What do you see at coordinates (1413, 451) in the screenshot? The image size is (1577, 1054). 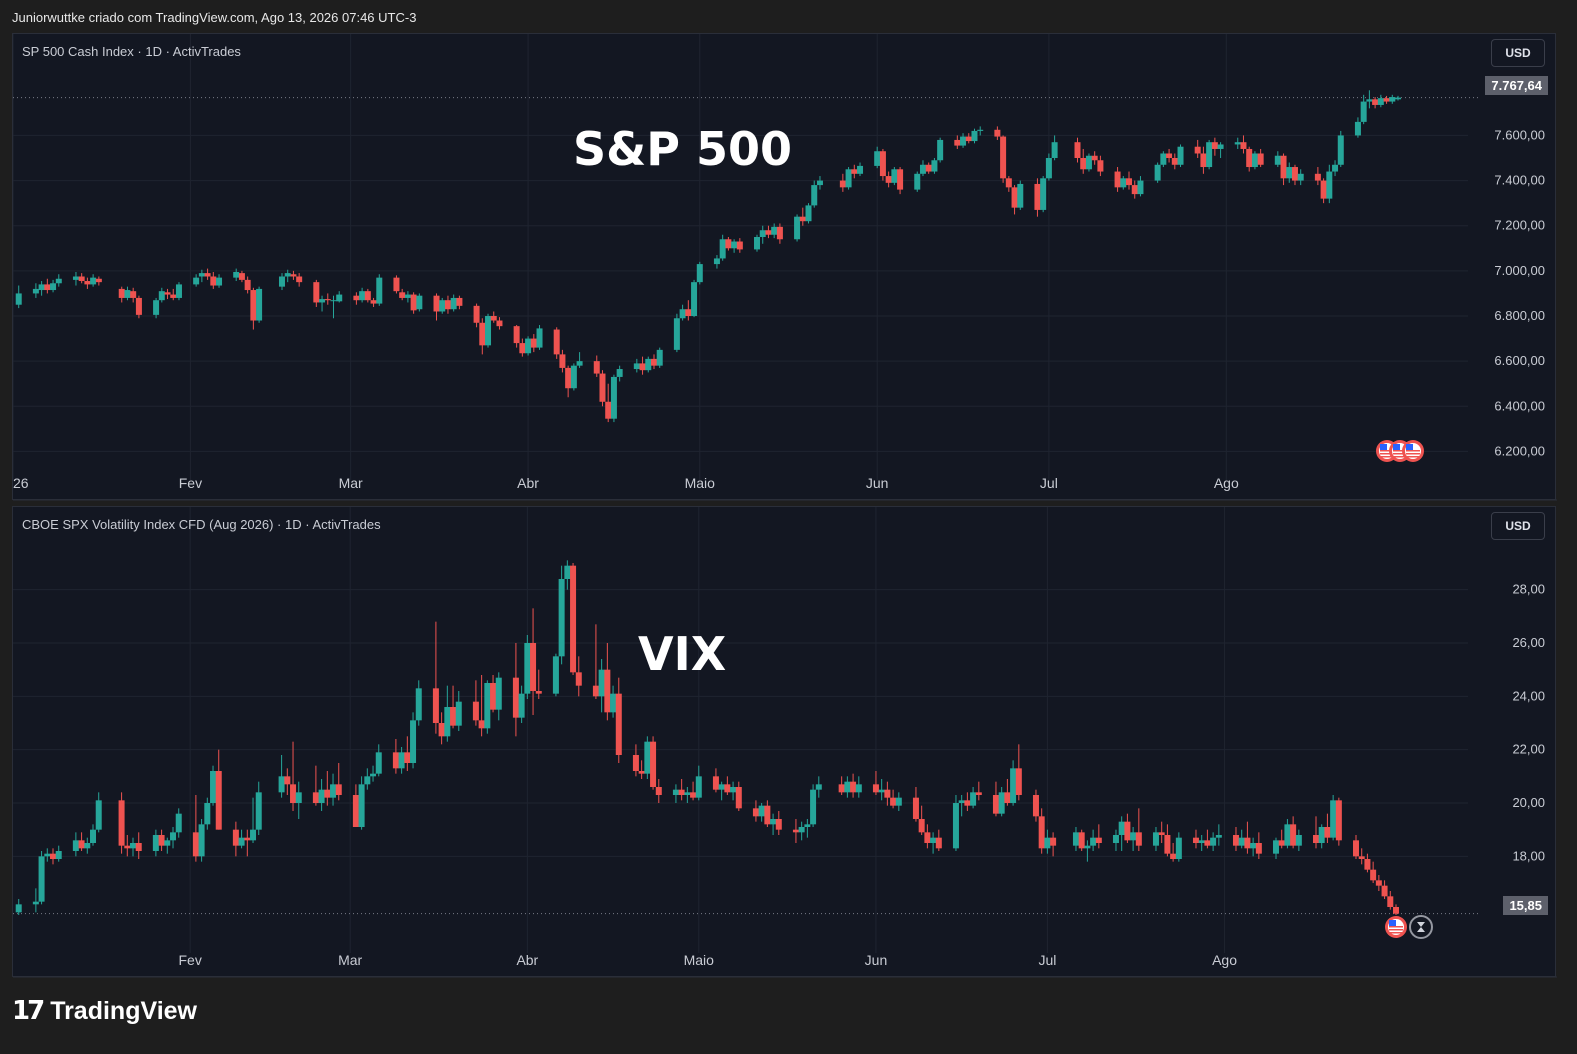 I see `us-flag-icon` at bounding box center [1413, 451].